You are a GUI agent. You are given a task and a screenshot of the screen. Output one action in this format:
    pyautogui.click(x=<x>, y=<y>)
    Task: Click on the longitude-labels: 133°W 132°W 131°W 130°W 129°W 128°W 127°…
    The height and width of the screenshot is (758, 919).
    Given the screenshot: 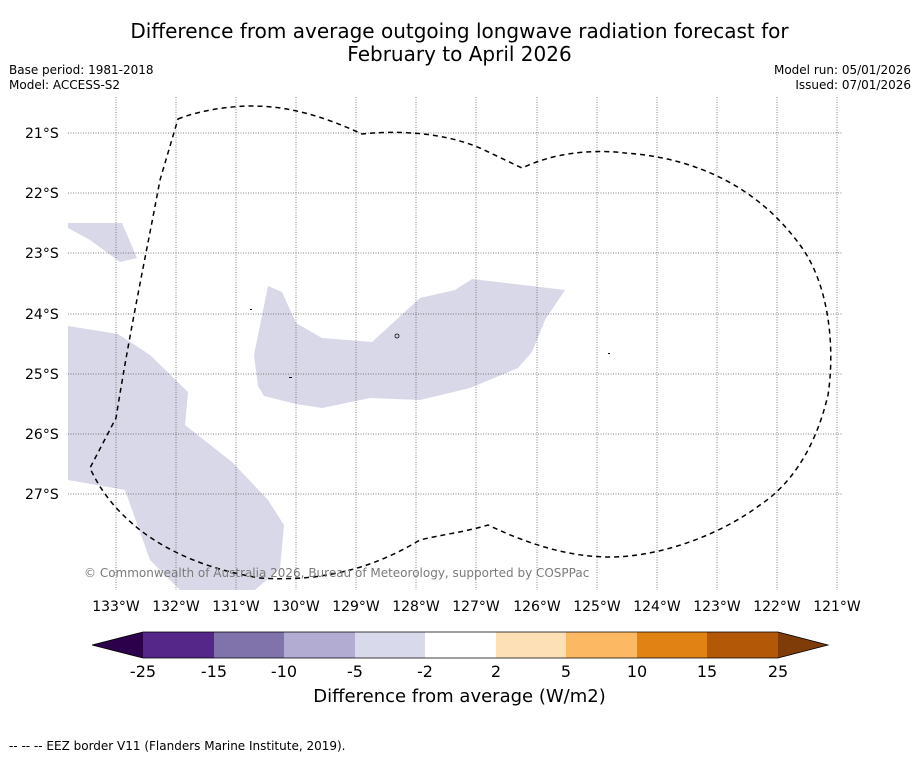 What is the action you would take?
    pyautogui.click(x=476, y=607)
    